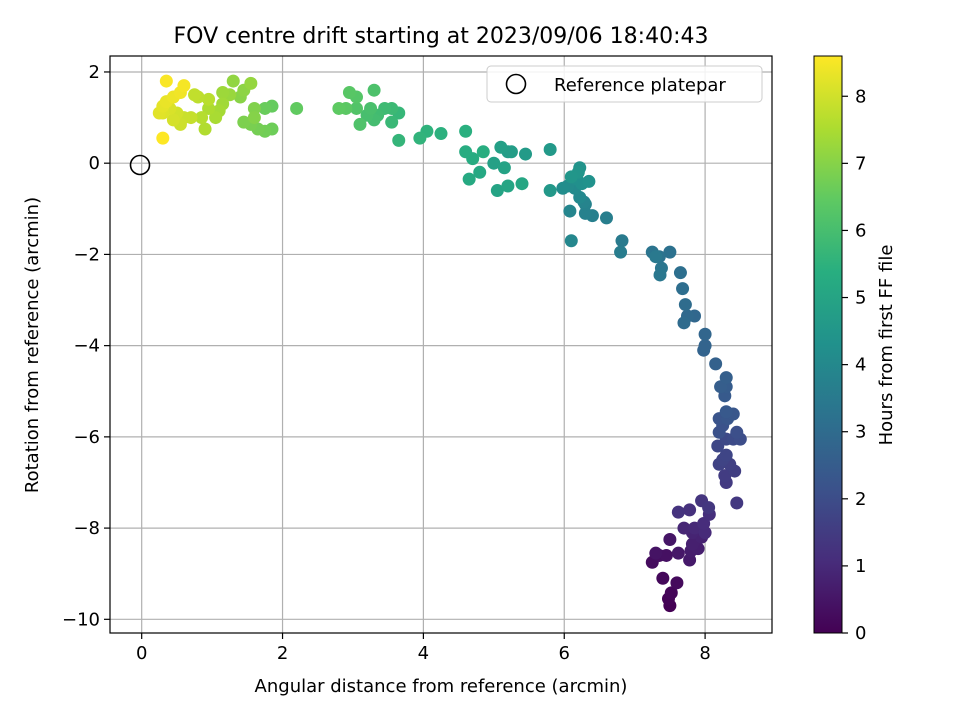  I want to click on x-tick-label: 0, so click(141, 653).